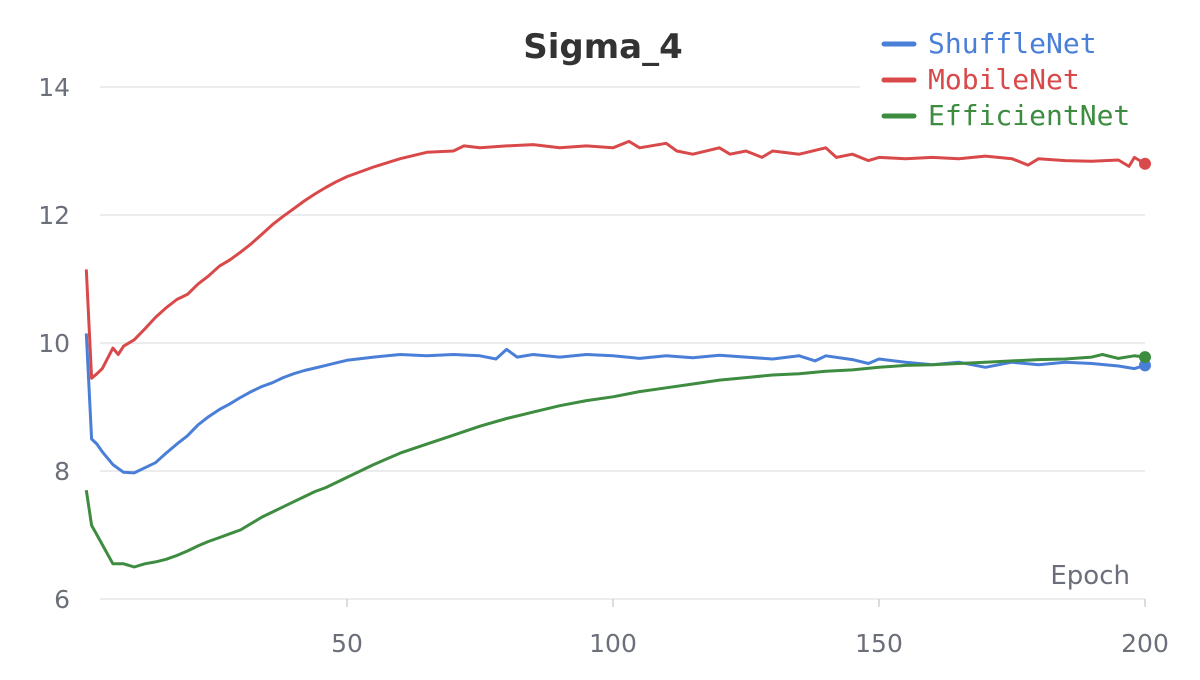  Describe the element at coordinates (54, 215) in the screenshot. I see `y-tick-label: 12` at that location.